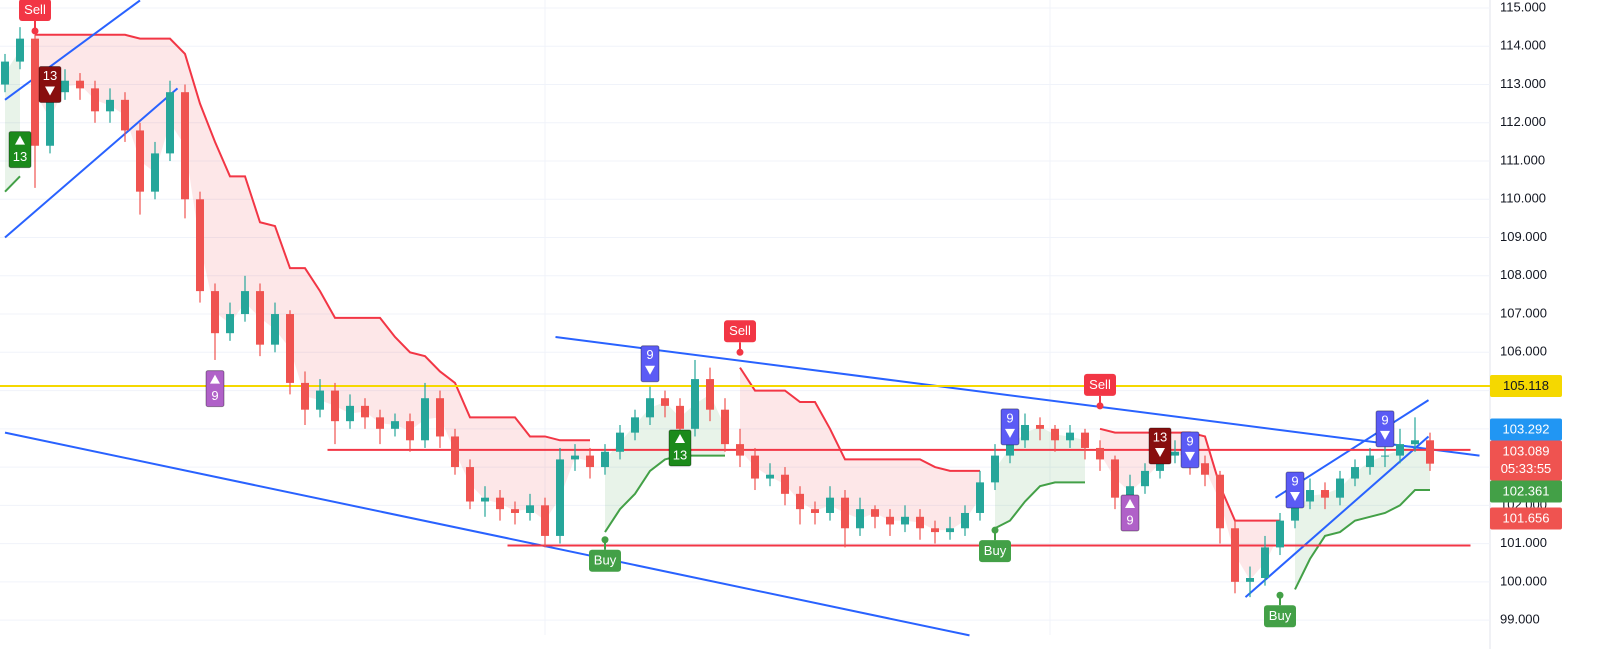  What do you see at coordinates (1523, 542) in the screenshot?
I see `y-tick-label: 101.000` at bounding box center [1523, 542].